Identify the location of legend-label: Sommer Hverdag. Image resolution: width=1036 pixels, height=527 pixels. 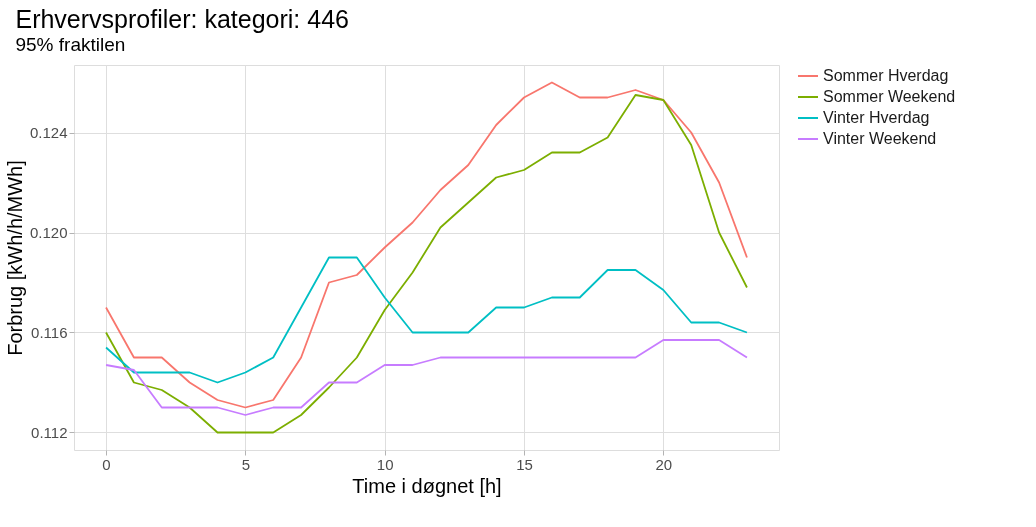
(886, 75).